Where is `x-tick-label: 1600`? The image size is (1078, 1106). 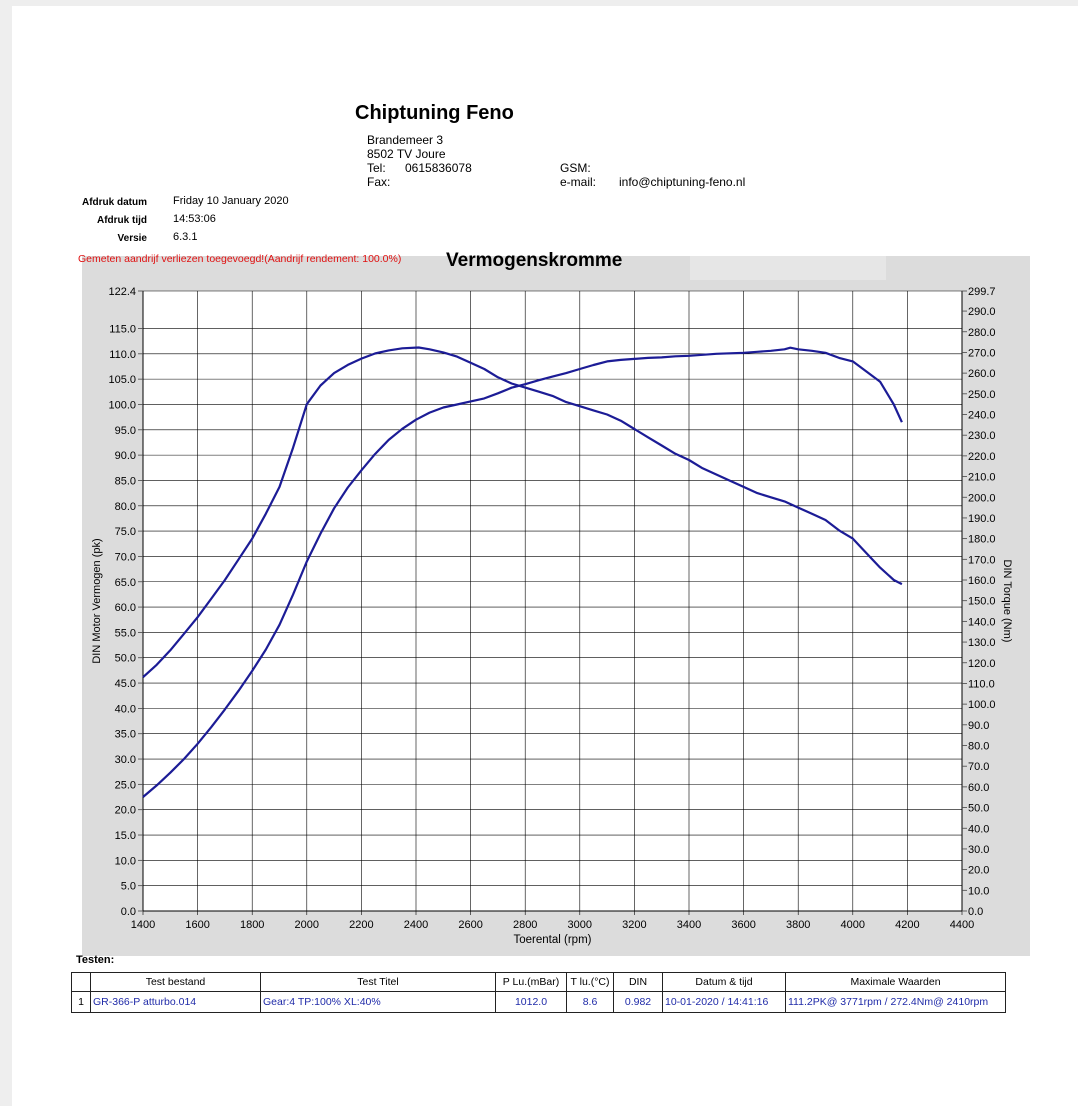 x-tick-label: 1600 is located at coordinates (197, 925).